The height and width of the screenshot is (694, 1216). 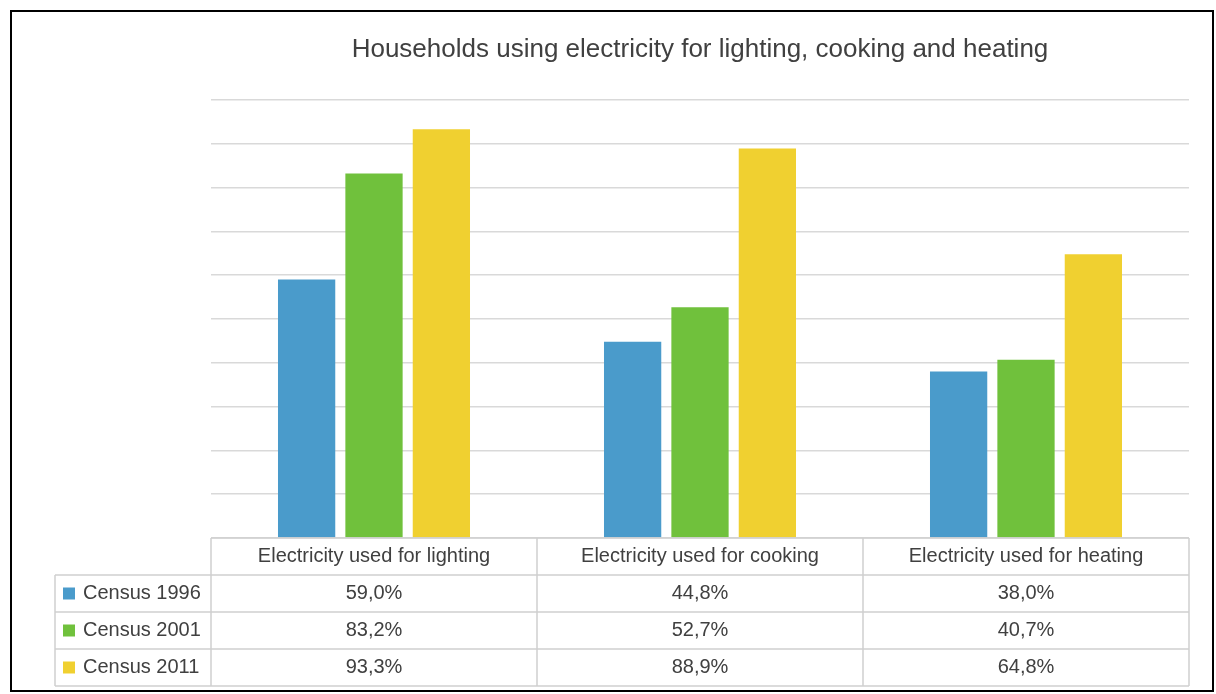 I want to click on x-tick-label: Electricity used for lighting, so click(x=374, y=555).